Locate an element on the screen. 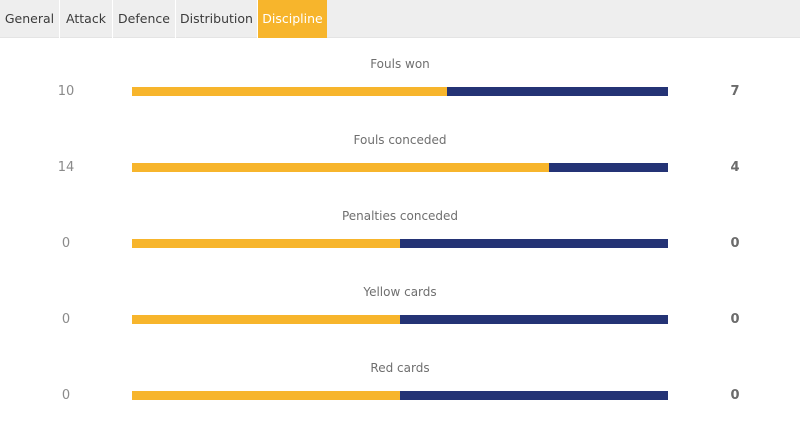 The width and height of the screenshot is (800, 429). tab-general: General is located at coordinates (30, 19).